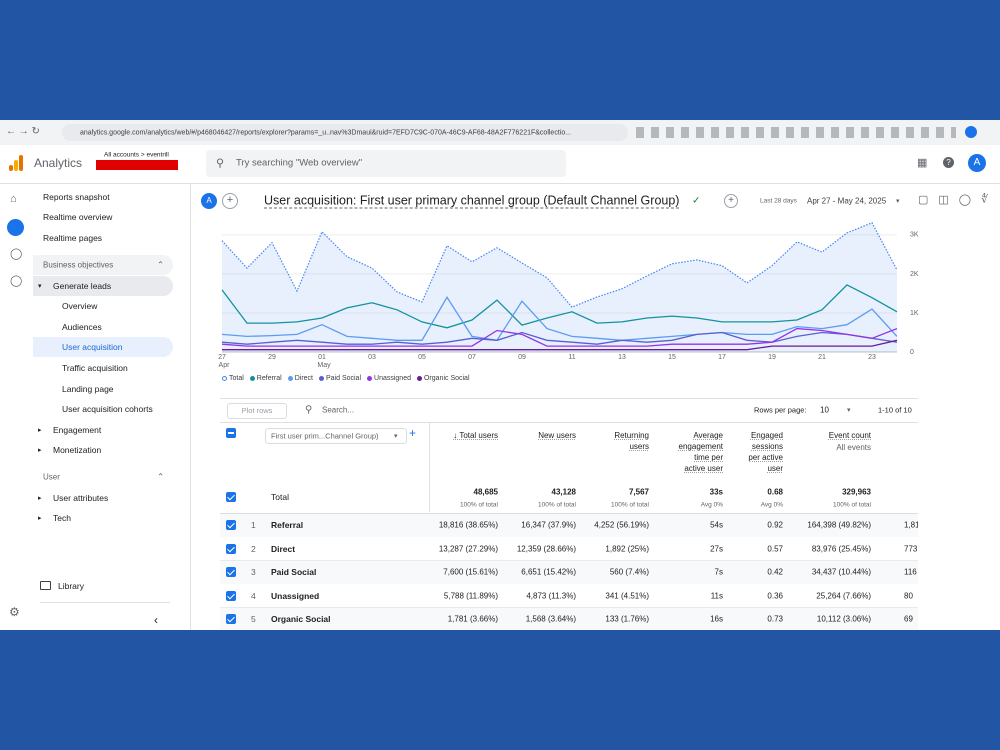 The width and height of the screenshot is (1000, 750). I want to click on folder-icon, so click(45, 585).